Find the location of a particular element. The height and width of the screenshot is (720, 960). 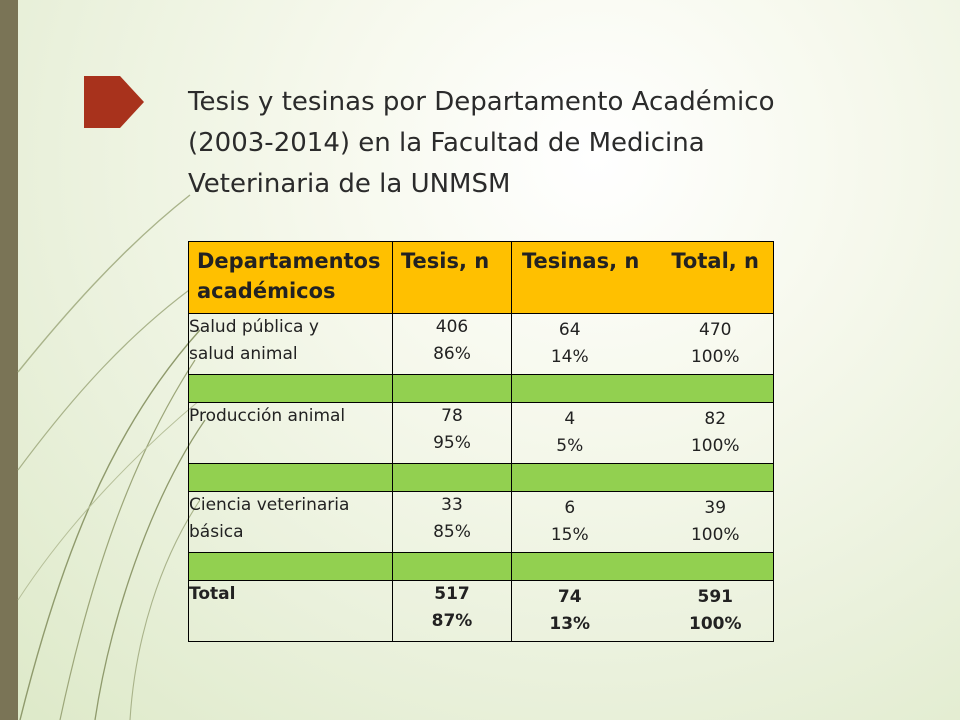

tesis-cell: 33 85% is located at coordinates (452, 522).